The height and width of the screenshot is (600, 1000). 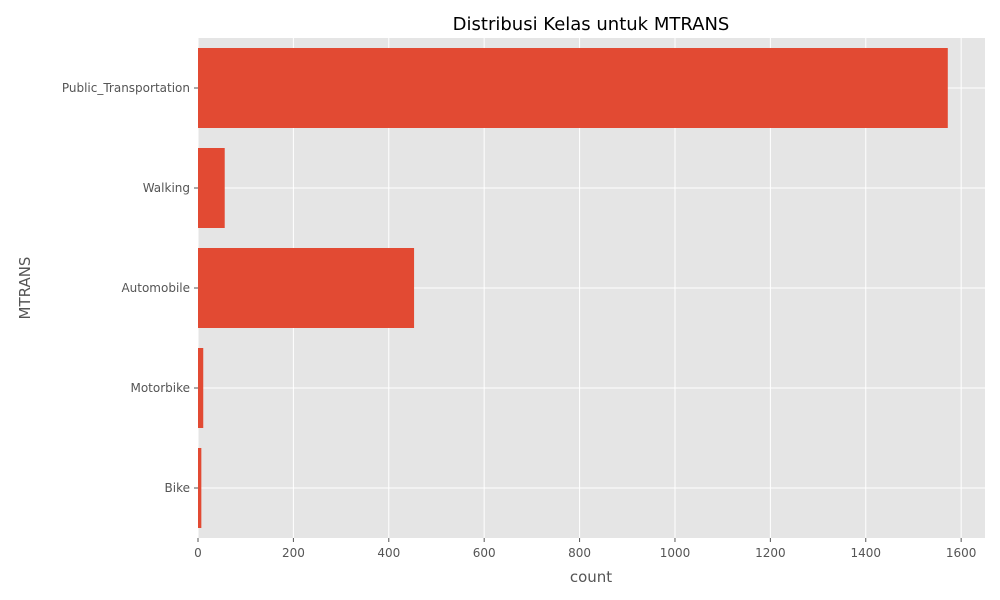 I want to click on y-tick-label: Automobile, so click(x=155, y=288).